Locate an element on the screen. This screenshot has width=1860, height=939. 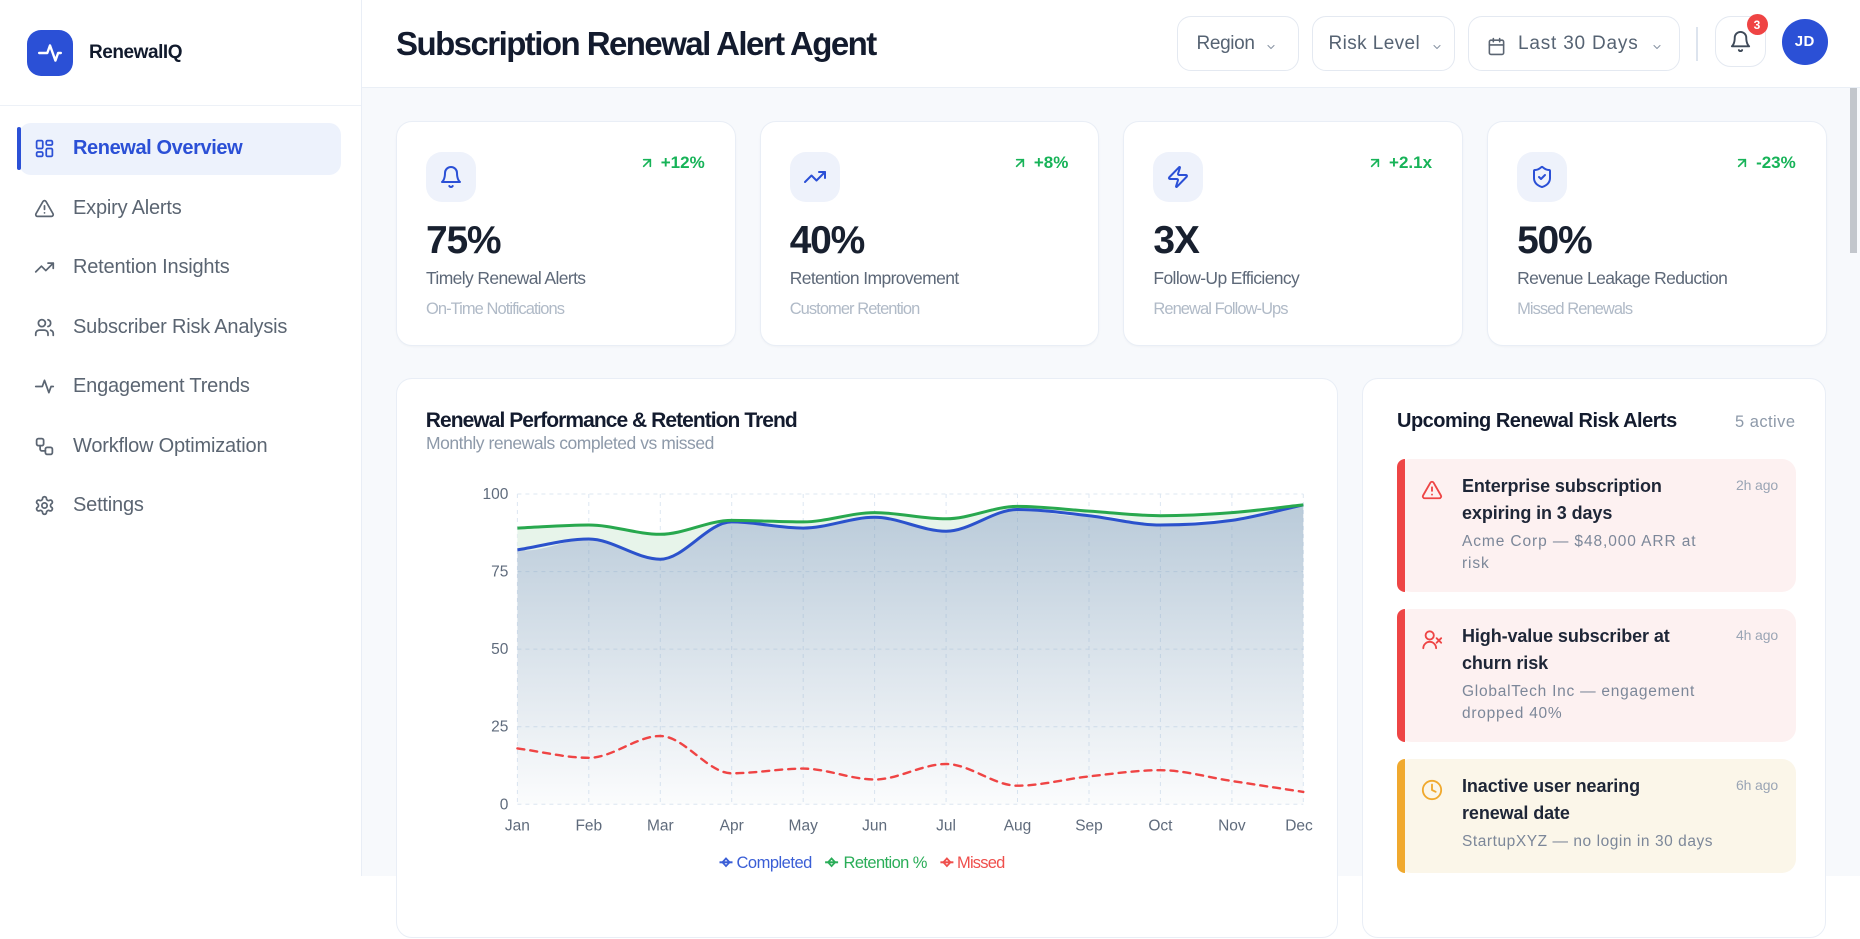
svg-text: Aug is located at coordinates (1018, 825).